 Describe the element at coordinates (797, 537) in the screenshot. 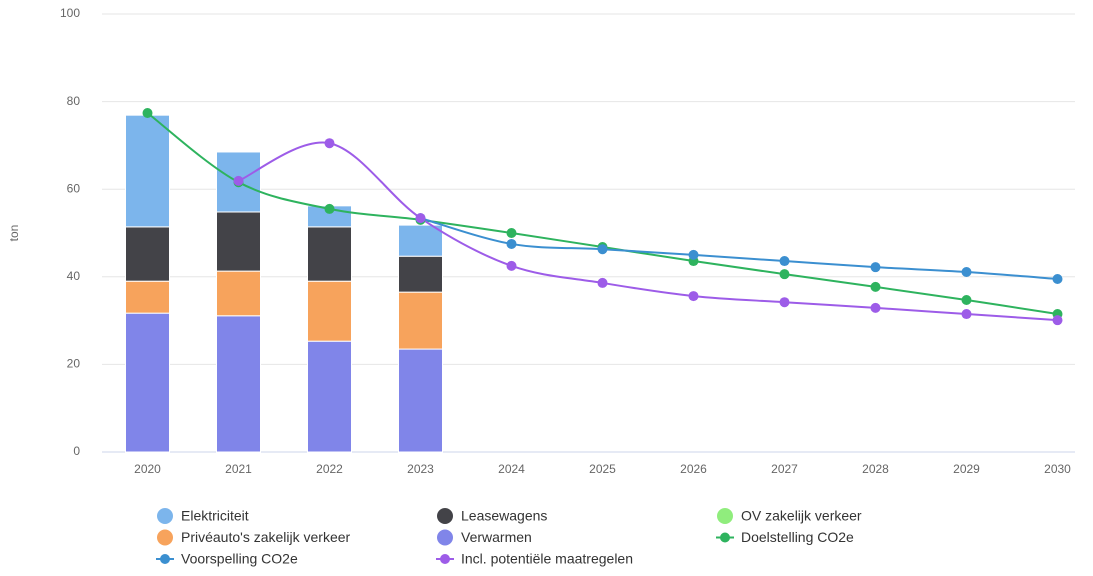

I see `legend-label: Doelstelling CO2e` at that location.